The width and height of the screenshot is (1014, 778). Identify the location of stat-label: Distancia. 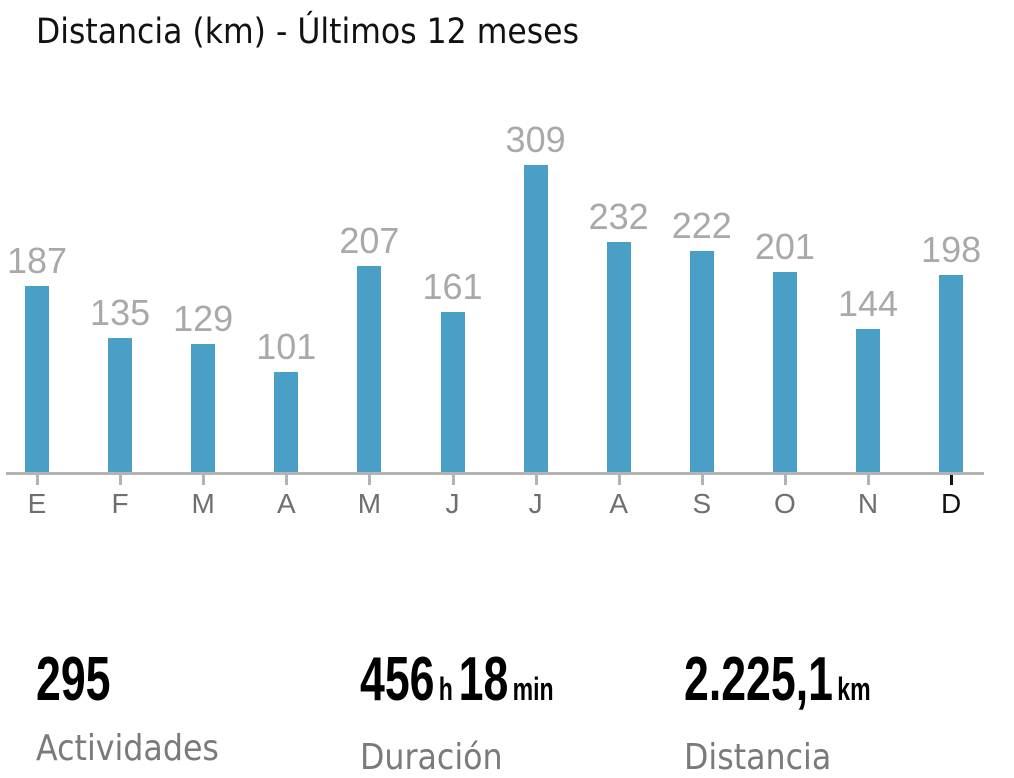
(758, 757).